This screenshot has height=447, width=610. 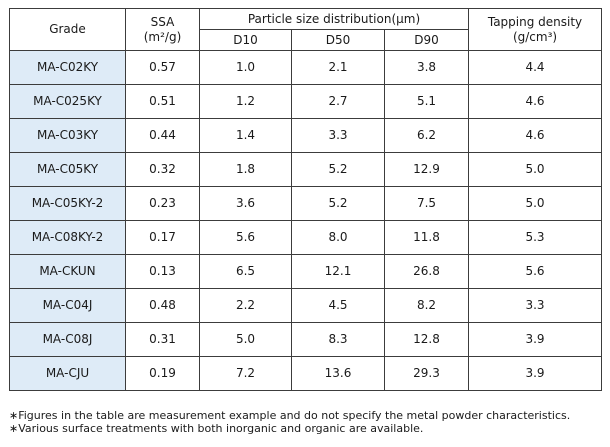 I want to click on ssa-cell: 0.31, so click(x=162, y=339).